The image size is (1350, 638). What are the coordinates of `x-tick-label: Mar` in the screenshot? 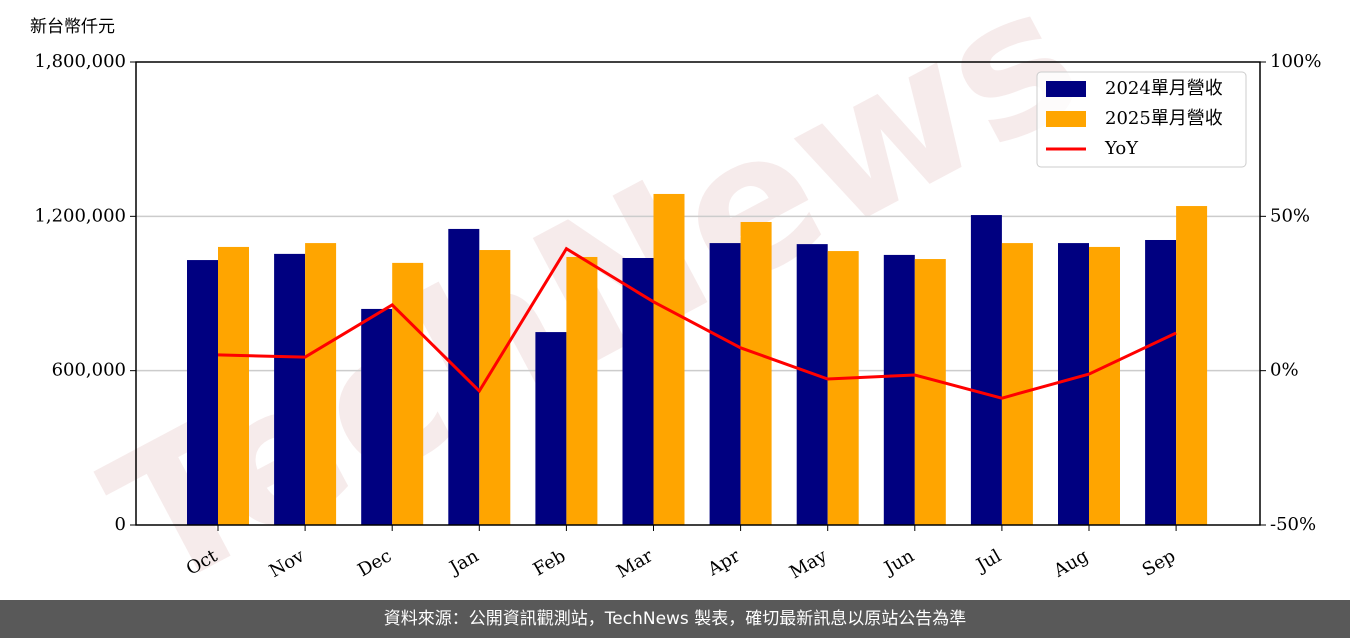 It's located at (635, 563).